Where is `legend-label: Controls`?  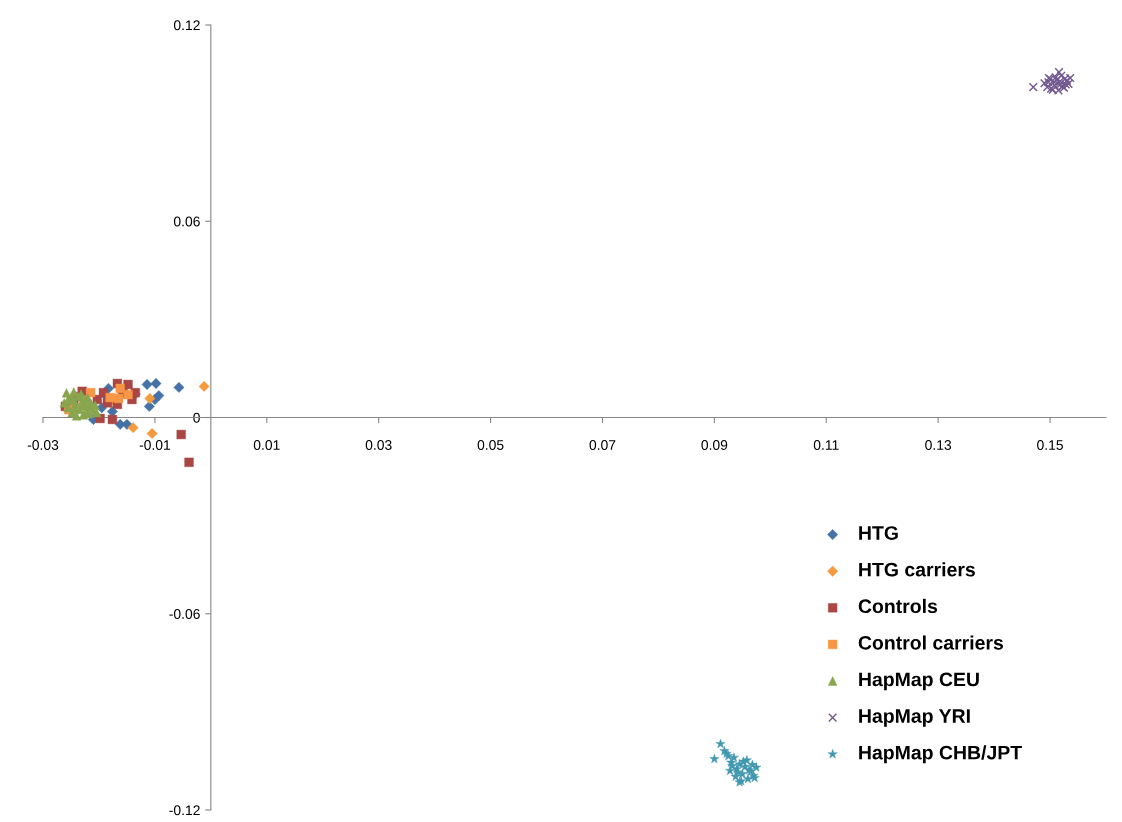
legend-label: Controls is located at coordinates (898, 606).